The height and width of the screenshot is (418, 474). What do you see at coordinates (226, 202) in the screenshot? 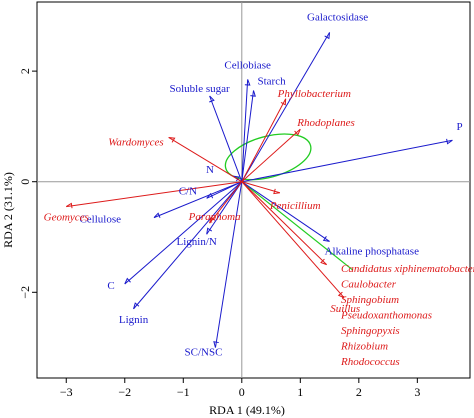
I see `taxon-paraphoma-arrow` at bounding box center [226, 202].